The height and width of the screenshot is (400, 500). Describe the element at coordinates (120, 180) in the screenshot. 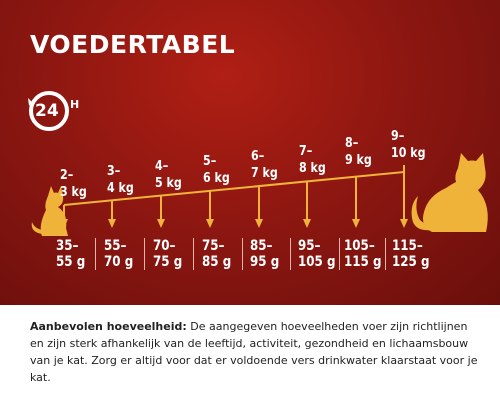

I see `weight-label-2: 3– 4 kg` at that location.